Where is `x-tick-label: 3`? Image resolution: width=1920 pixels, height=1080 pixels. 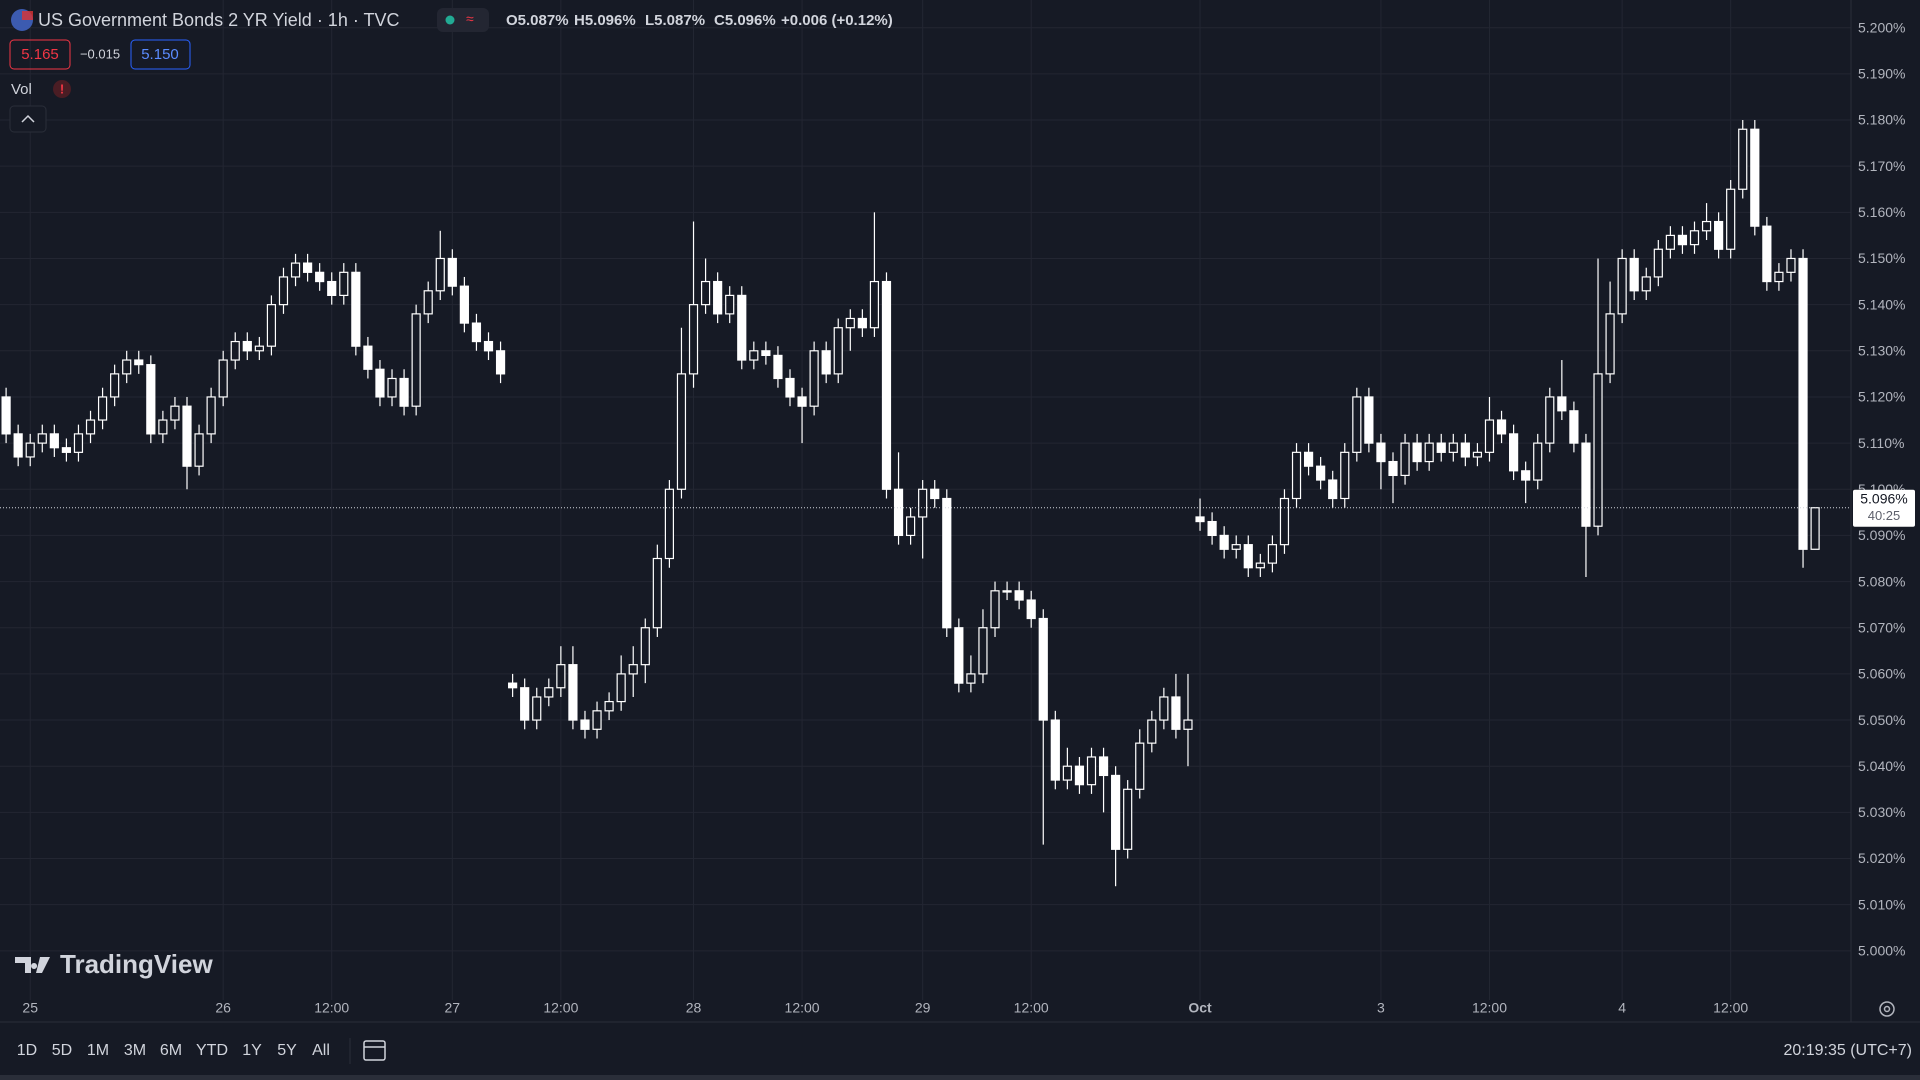 x-tick-label: 3 is located at coordinates (1381, 1008).